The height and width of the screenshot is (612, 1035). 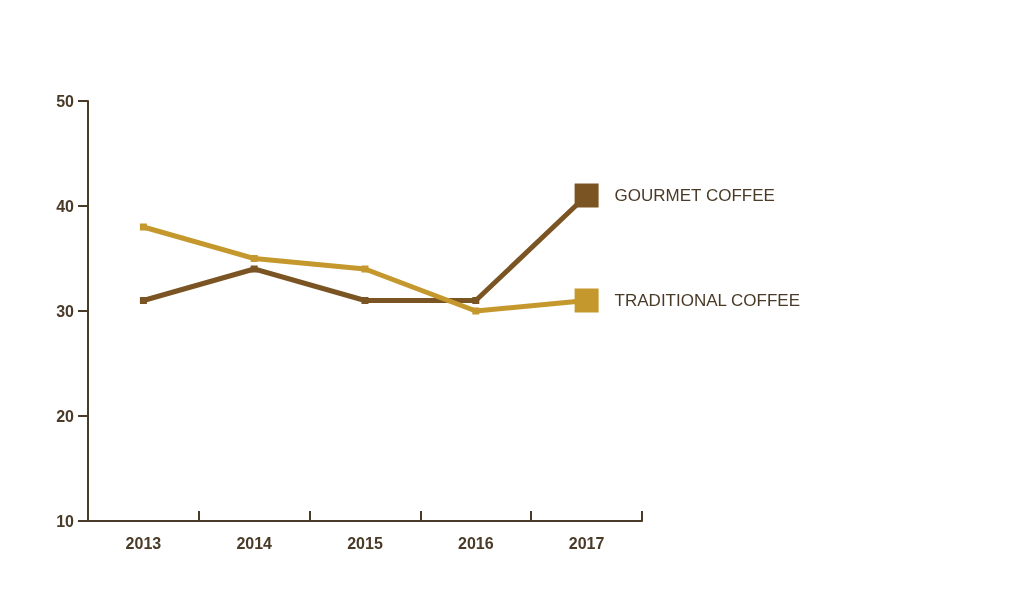 I want to click on series-label: TRADITIONAL COFFEE, so click(x=707, y=300).